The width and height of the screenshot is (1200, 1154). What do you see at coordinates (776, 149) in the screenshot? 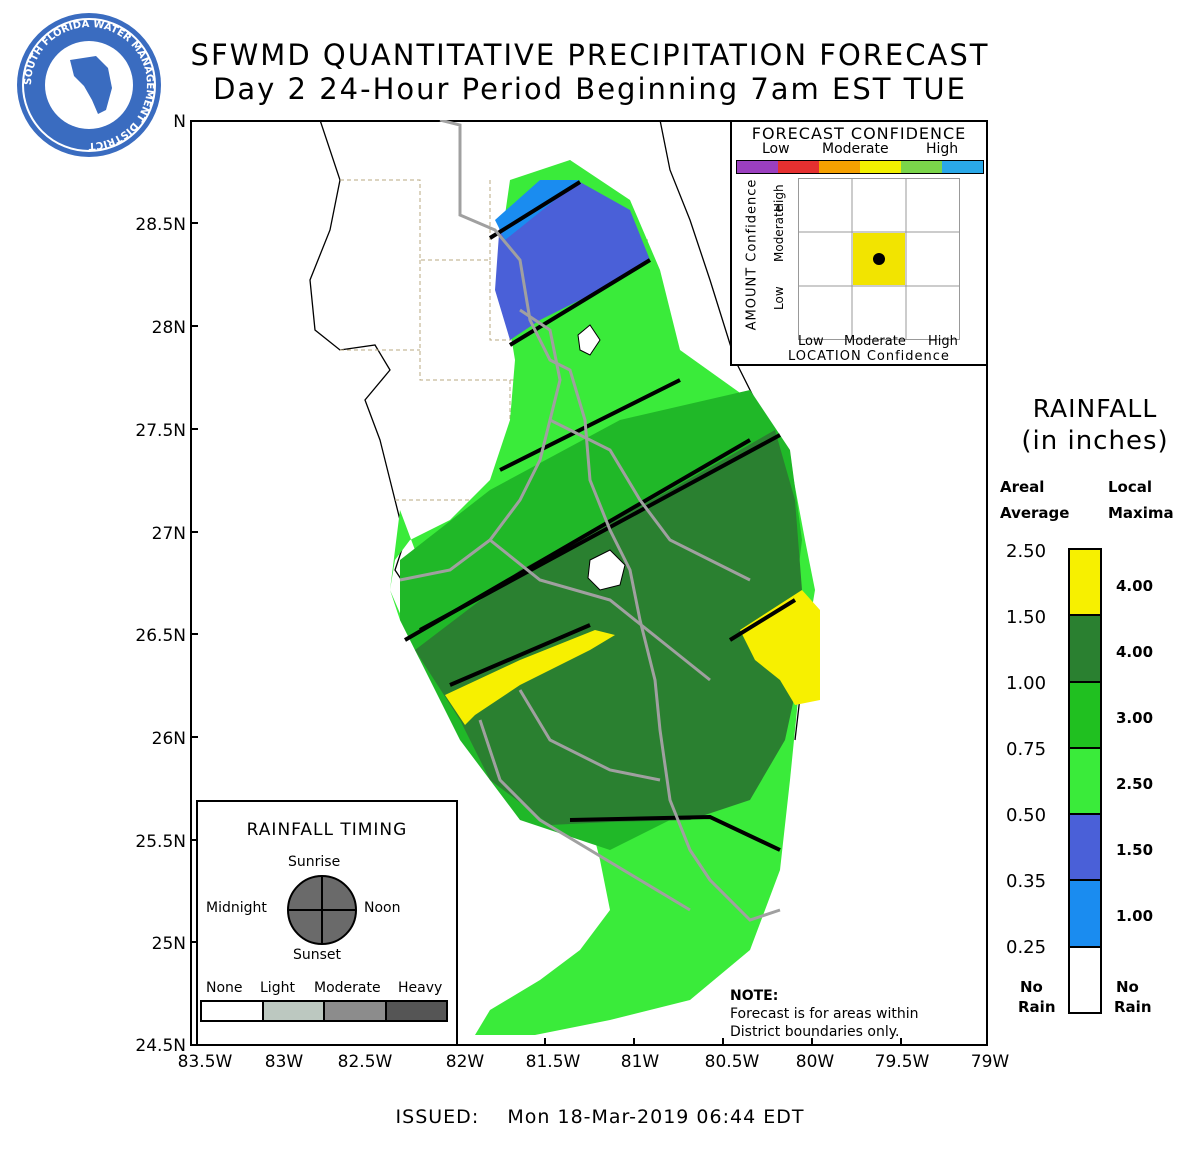
I see `confidence-scale-low: Low` at bounding box center [776, 149].